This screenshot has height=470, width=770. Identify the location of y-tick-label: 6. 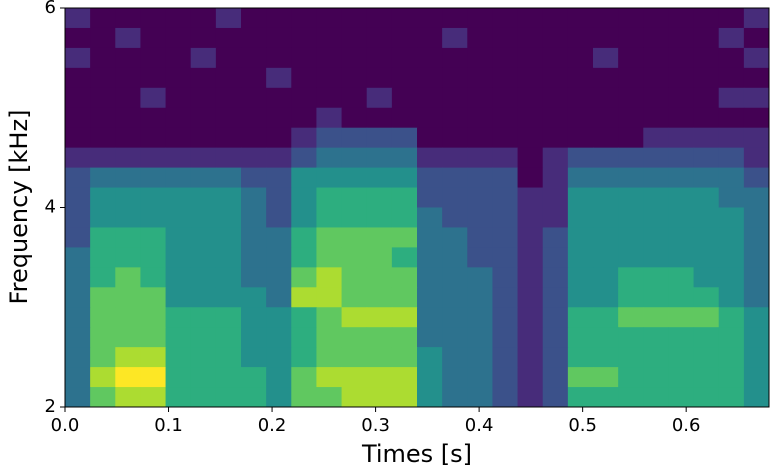
(50, 9).